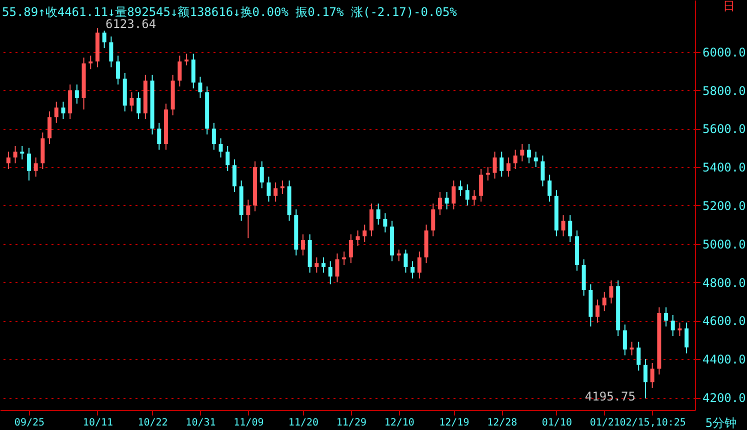 Image resolution: width=747 pixels, height=430 pixels. I want to click on x-tick-label: 12/19, so click(454, 423).